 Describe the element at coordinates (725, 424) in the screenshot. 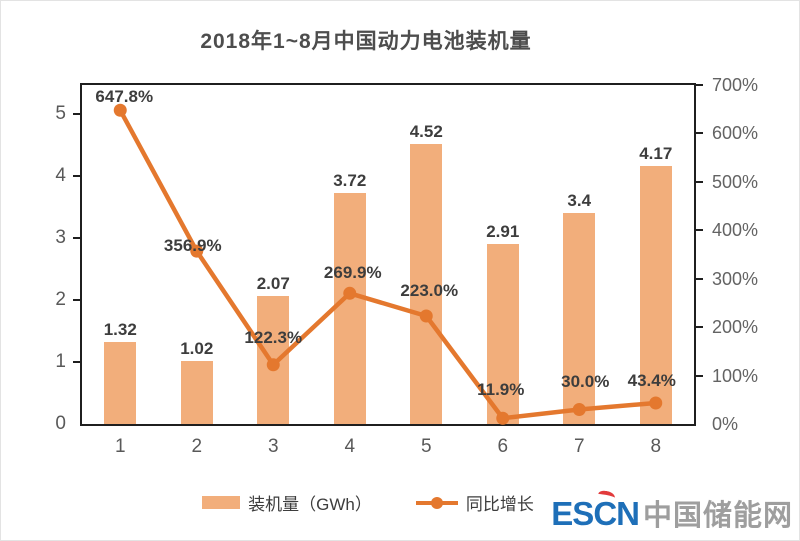

I see `right-axis-tick-label: 0%` at that location.